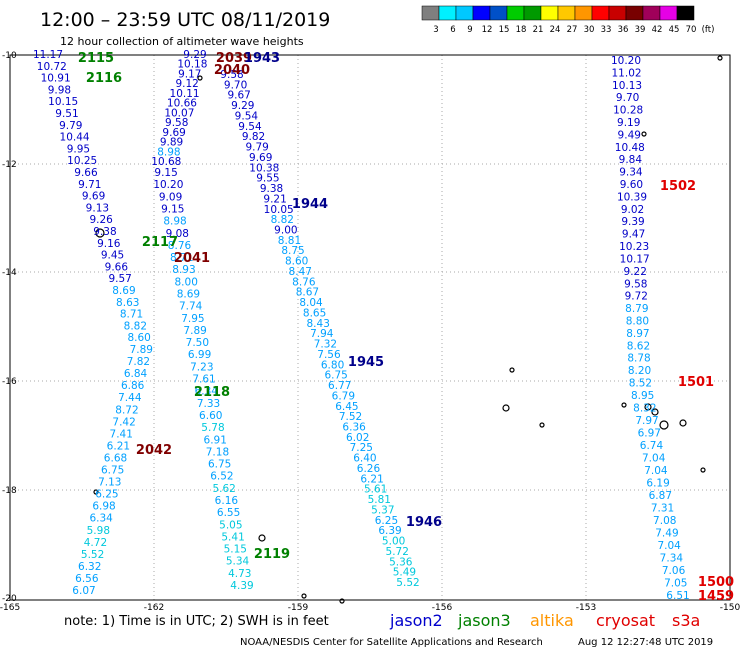 The image size is (740, 654). What do you see at coordinates (640, 30) in the screenshot?
I see `colorbar-label: 39` at bounding box center [640, 30].